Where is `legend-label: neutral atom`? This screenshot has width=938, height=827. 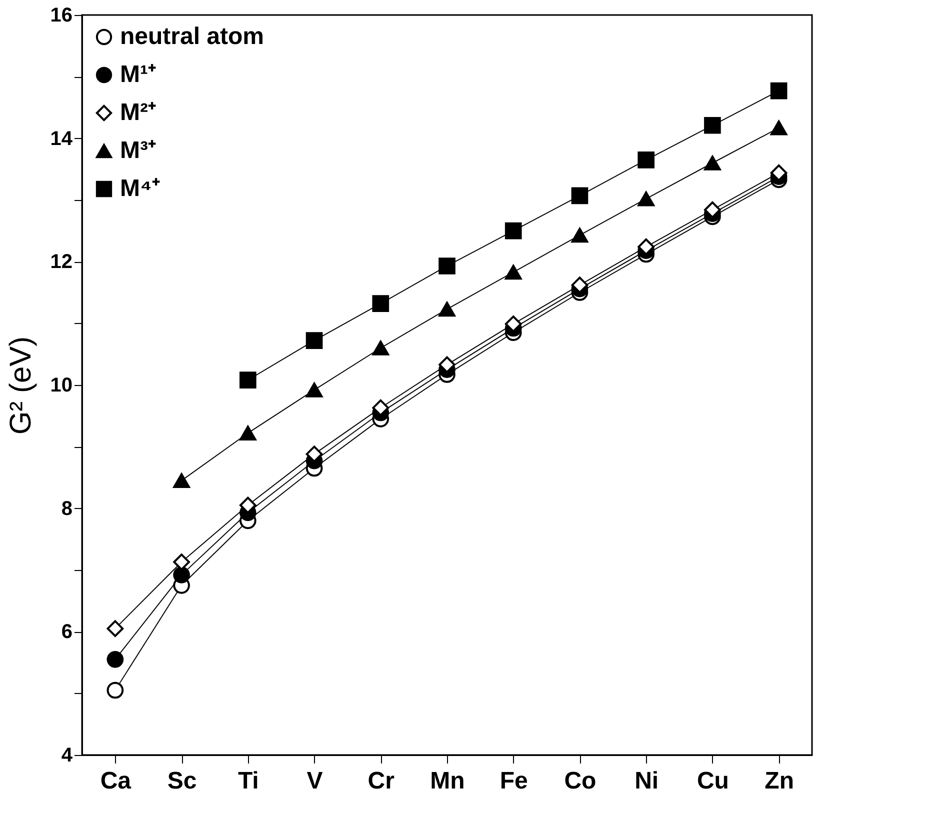
legend-label: neutral atom is located at coordinates (192, 36).